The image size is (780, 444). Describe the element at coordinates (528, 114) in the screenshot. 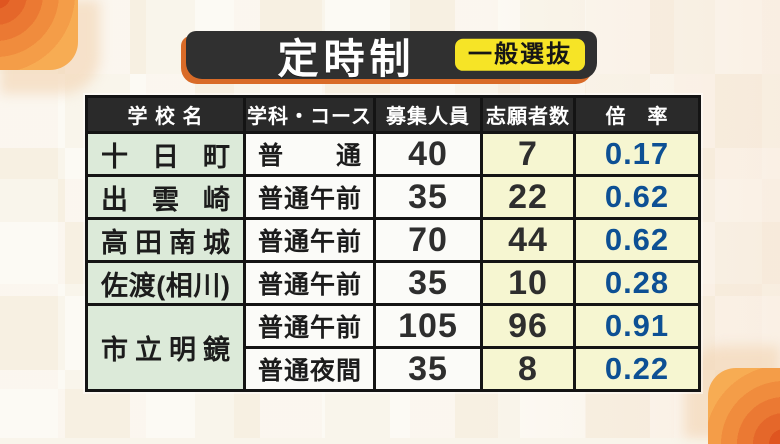

I see `column-header-applicants: 志願者数` at that location.